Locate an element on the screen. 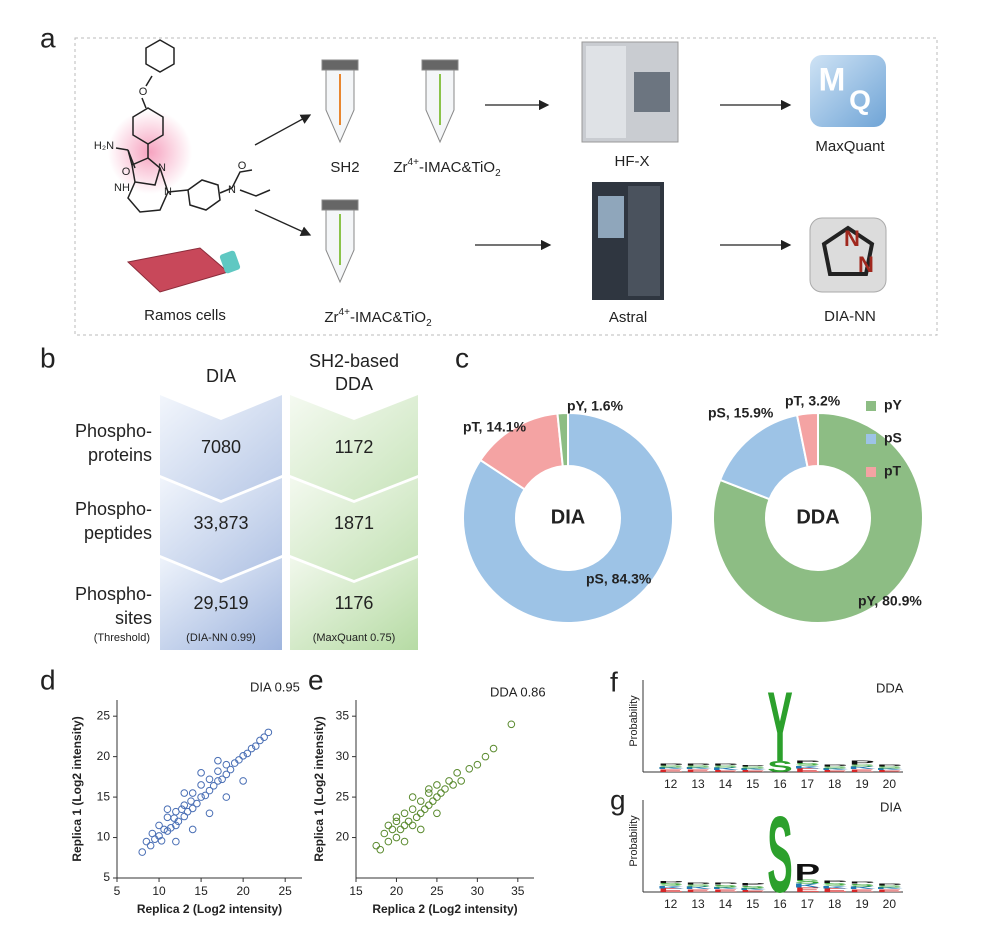  slice-label: pS, 84.3% is located at coordinates (619, 579).